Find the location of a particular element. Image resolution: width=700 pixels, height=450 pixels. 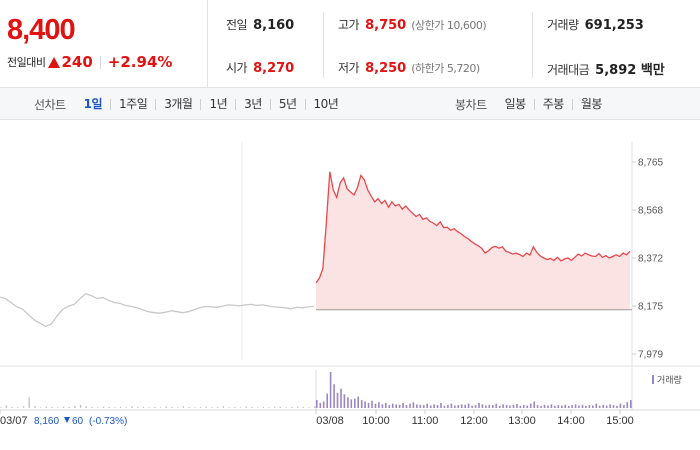

tab-1day: 1일 is located at coordinates (93, 103).